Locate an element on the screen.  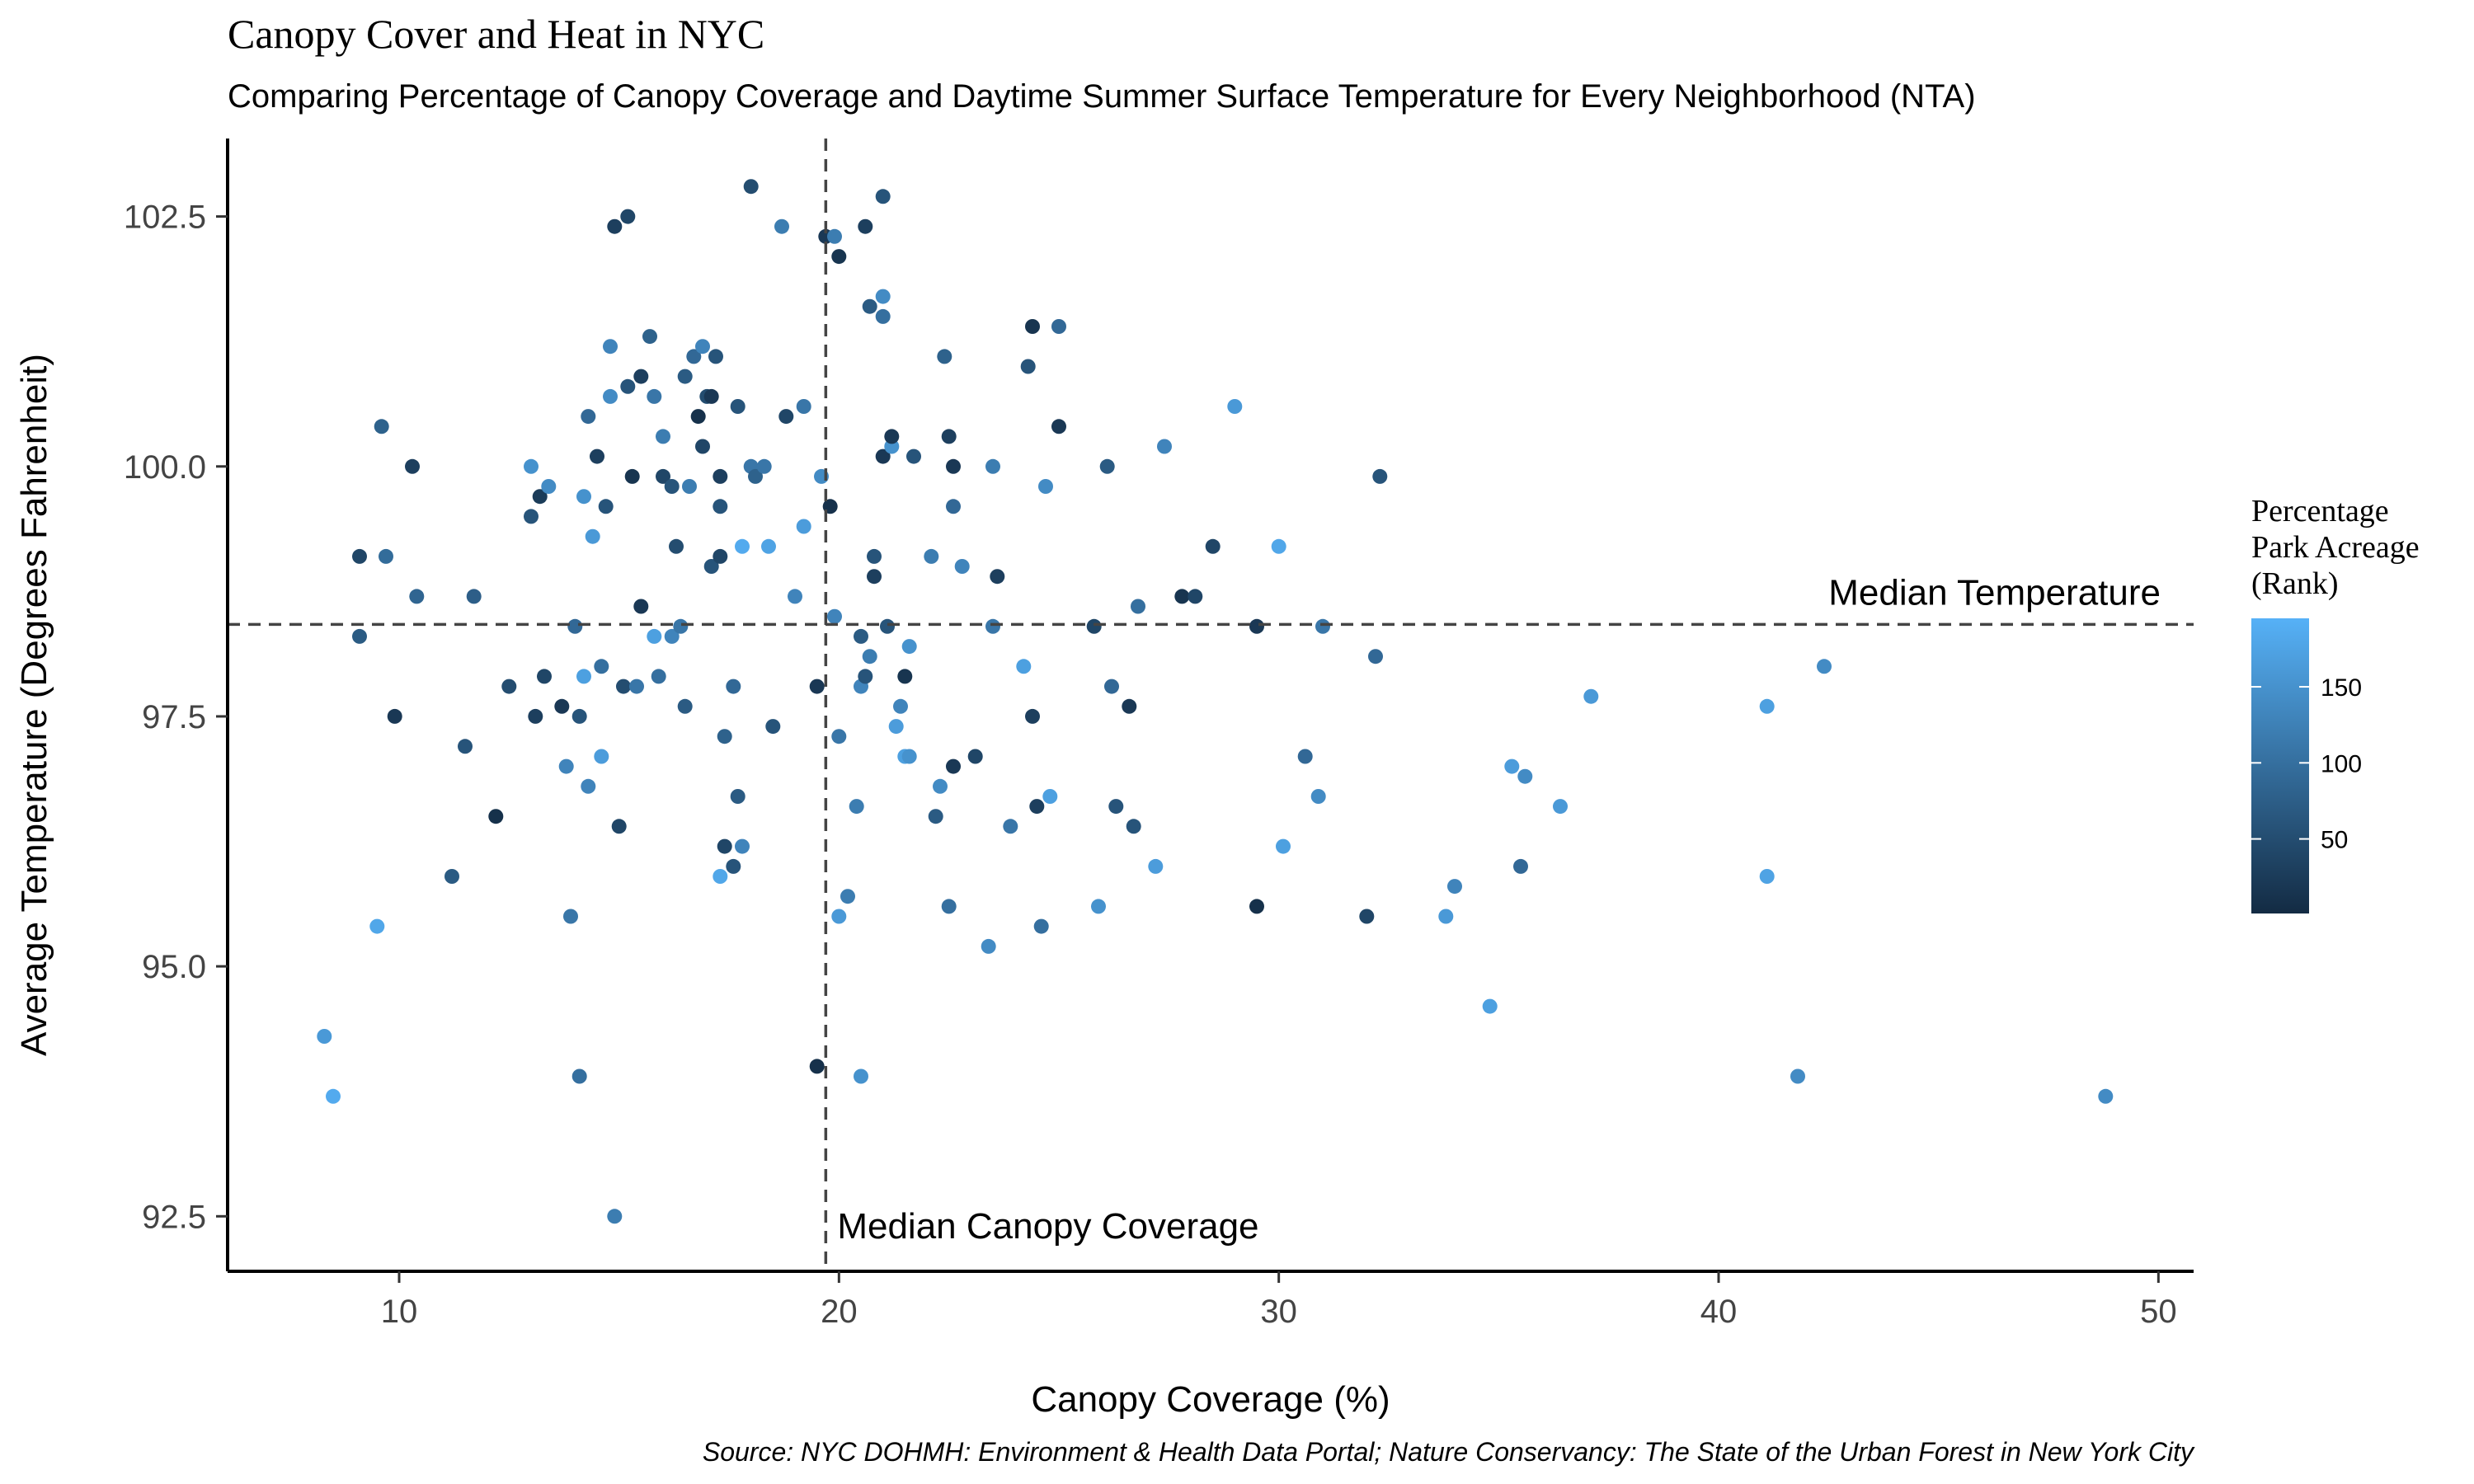
y-axis-label: Average Temperature (Degrees Fahrenheit) is located at coordinates (34, 705).